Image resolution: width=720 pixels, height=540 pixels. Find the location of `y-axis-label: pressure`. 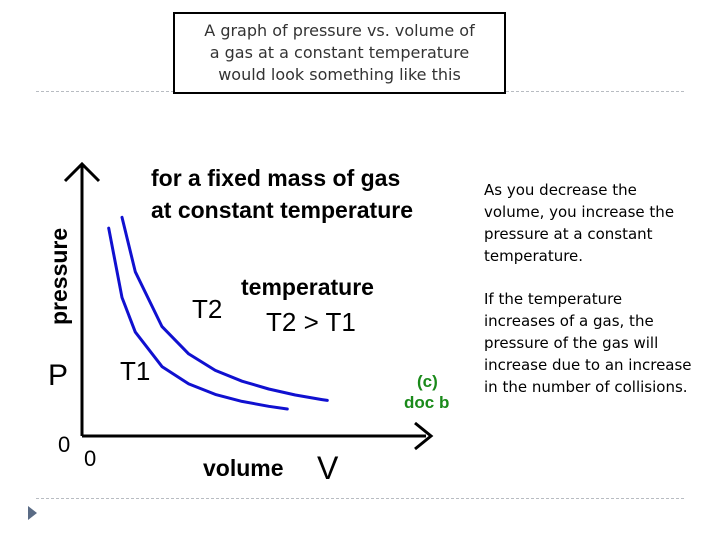

y-axis-label: pressure is located at coordinates (59, 276).